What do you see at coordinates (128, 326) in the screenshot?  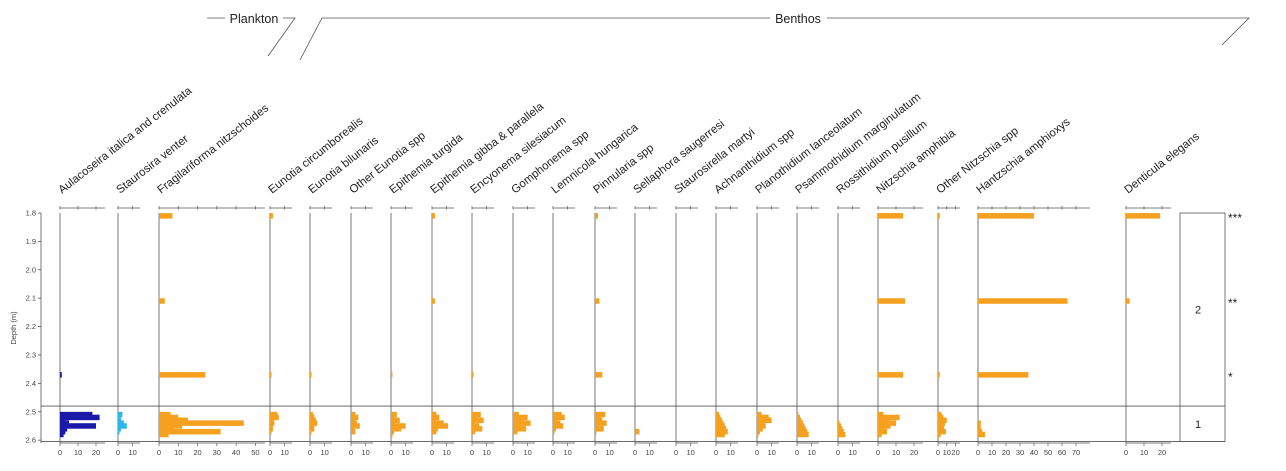 I see `column-staurosira-venter` at bounding box center [128, 326].